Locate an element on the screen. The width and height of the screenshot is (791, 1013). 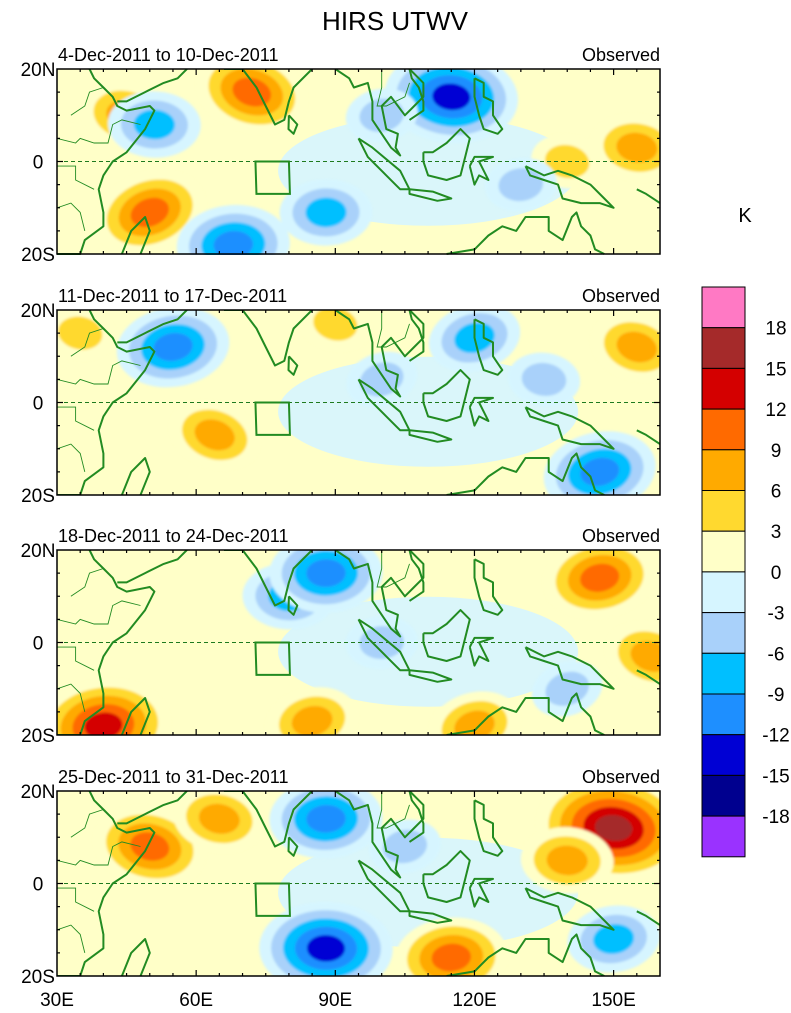
panel-left-label: 25-Dec-2011 to 31-Dec-2011 is located at coordinates (173, 777).